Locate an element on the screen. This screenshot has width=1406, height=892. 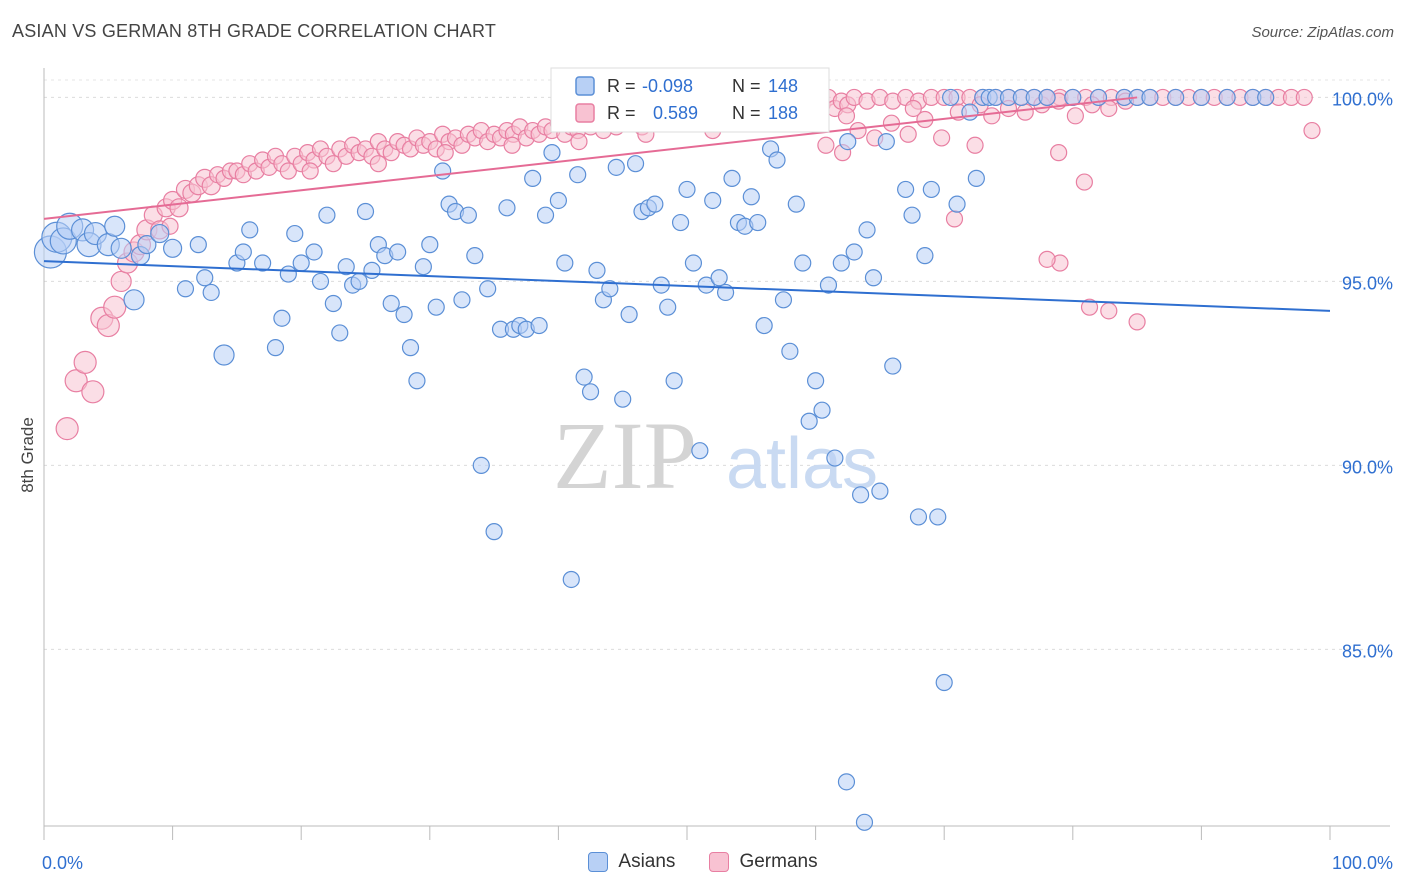
y-tick-label-2: 95.0% is located at coordinates (1367, 283).